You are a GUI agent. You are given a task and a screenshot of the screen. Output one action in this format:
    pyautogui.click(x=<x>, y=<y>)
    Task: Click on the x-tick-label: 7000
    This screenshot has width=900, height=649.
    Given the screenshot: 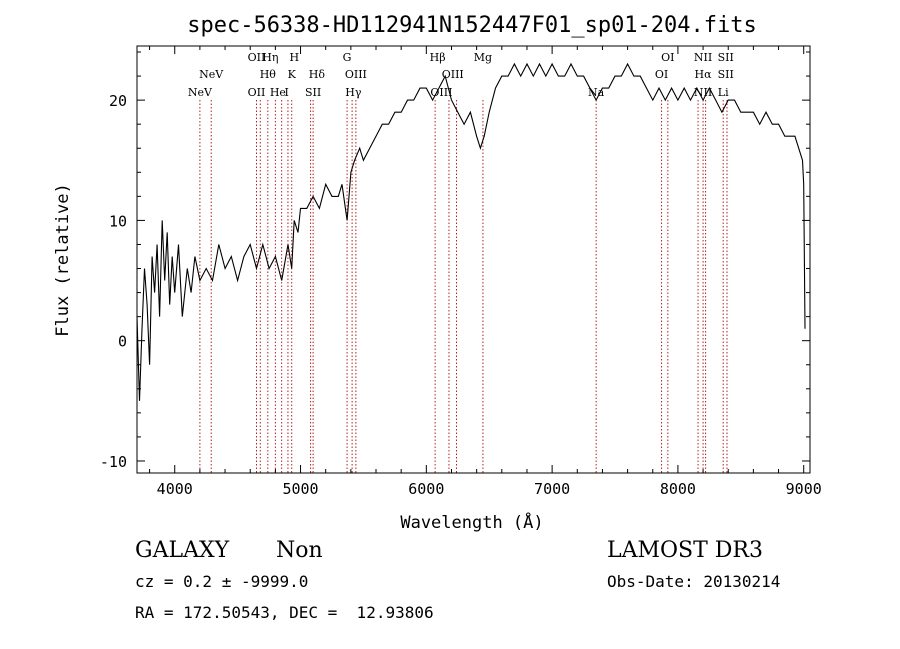 What is the action you would take?
    pyautogui.click(x=552, y=489)
    